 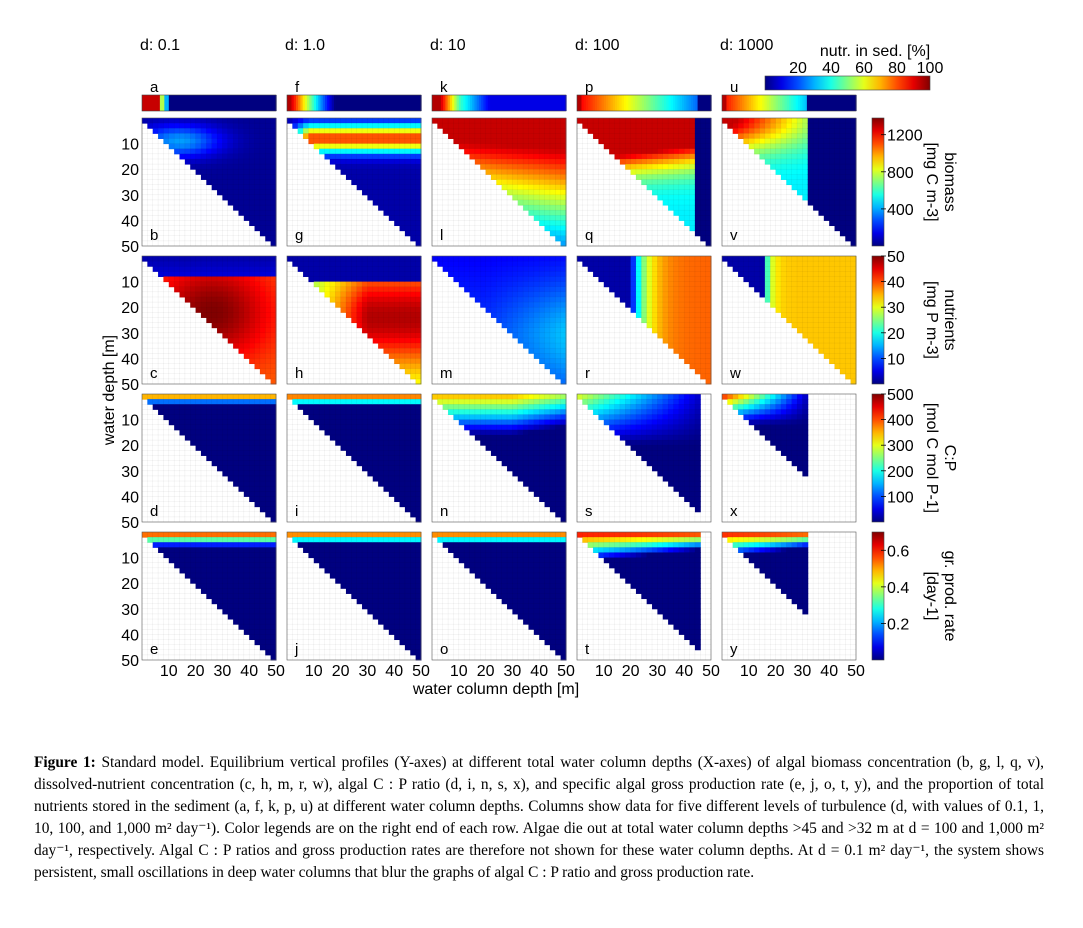 What do you see at coordinates (949, 182) in the screenshot?
I see `row-label-biomass: biomass` at bounding box center [949, 182].